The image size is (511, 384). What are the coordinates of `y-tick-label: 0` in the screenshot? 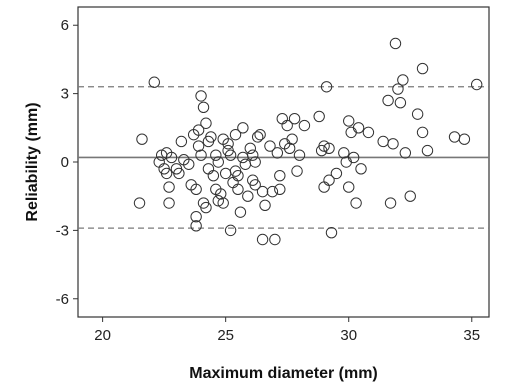 It's located at (65, 162).